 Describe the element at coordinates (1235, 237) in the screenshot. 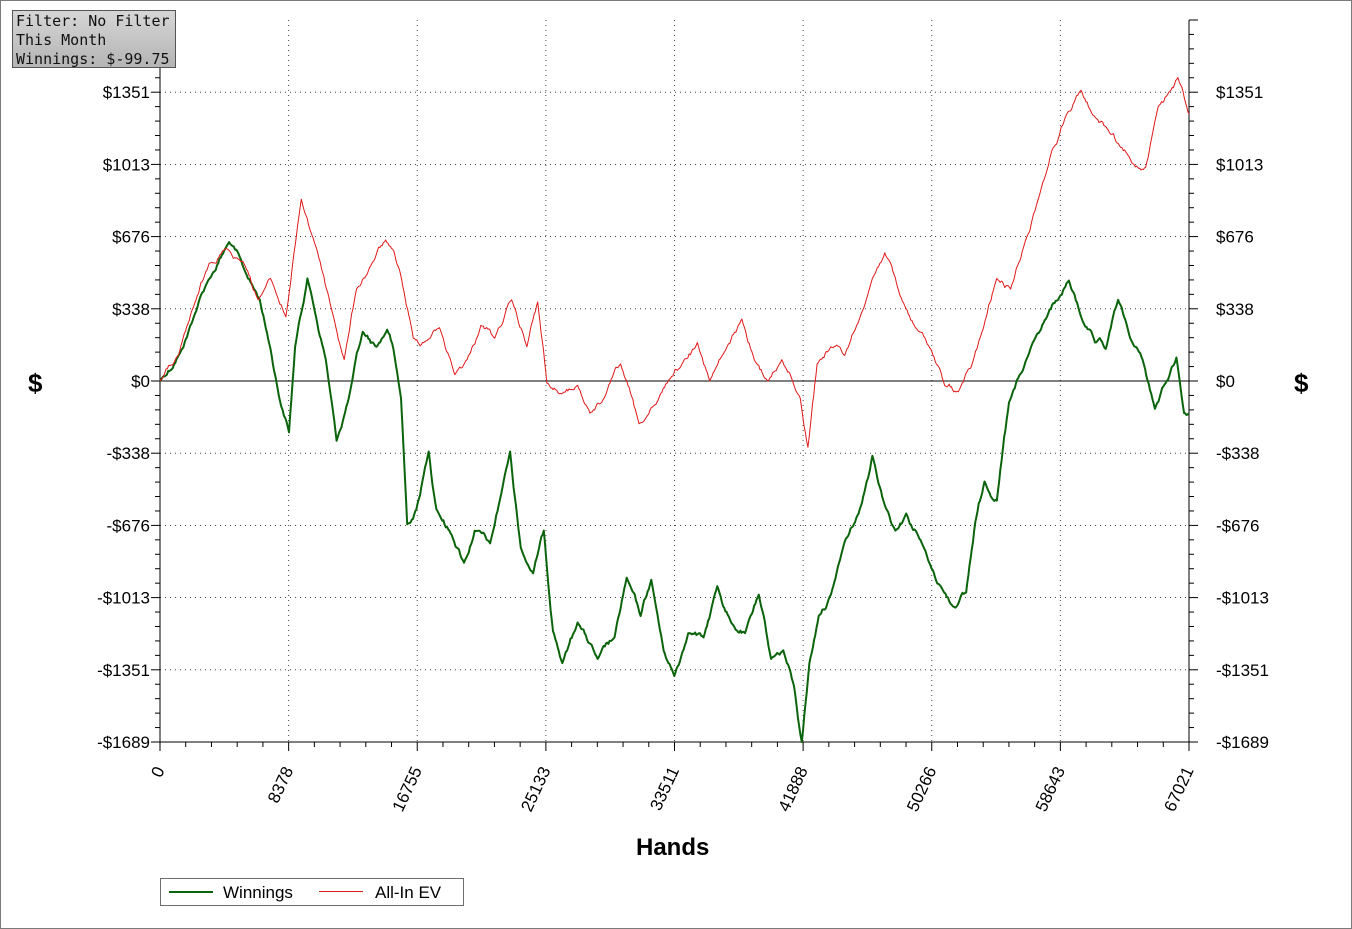

I see `y-tick-label-right: $676` at that location.